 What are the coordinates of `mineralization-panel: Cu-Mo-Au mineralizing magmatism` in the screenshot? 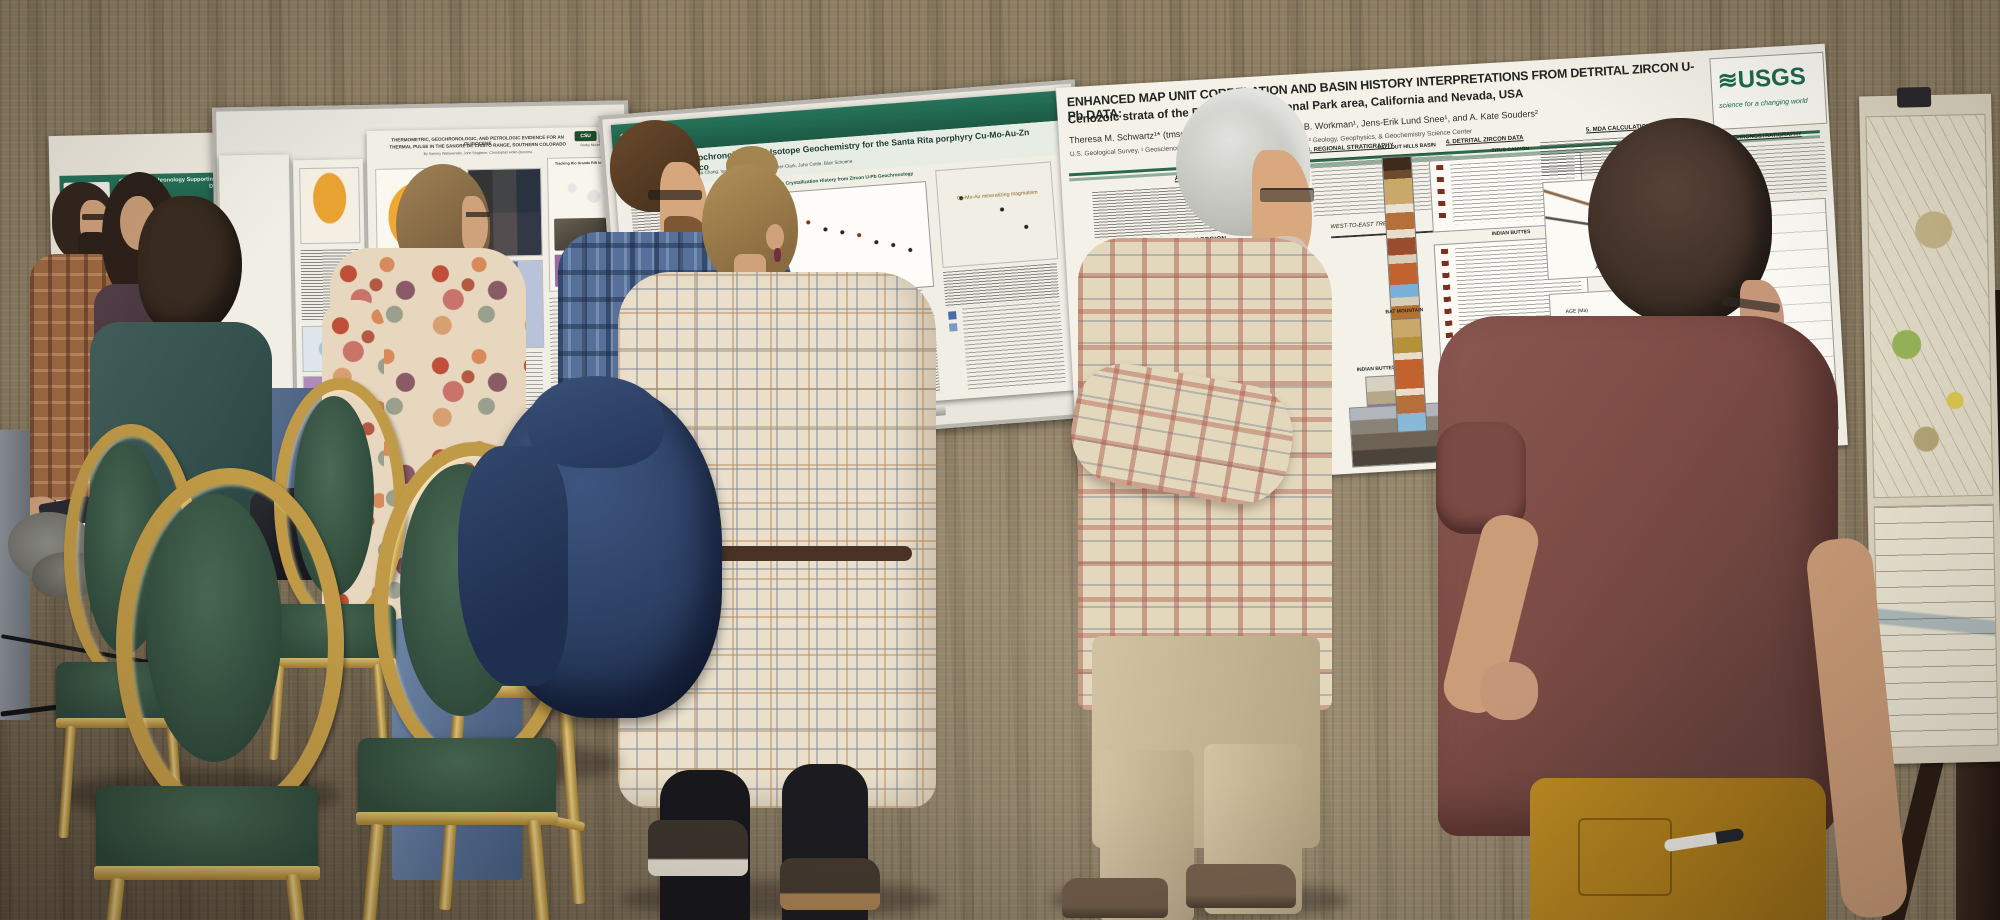 It's located at (997, 215).